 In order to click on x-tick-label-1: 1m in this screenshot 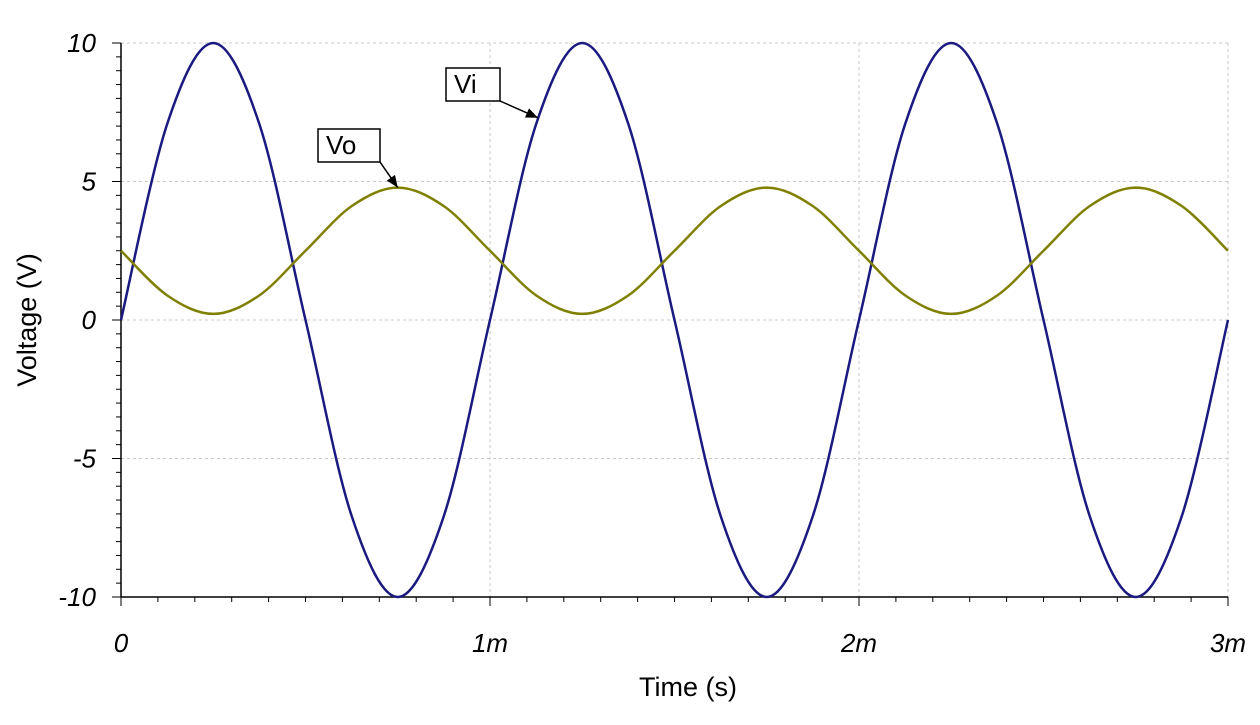, I will do `click(490, 643)`.